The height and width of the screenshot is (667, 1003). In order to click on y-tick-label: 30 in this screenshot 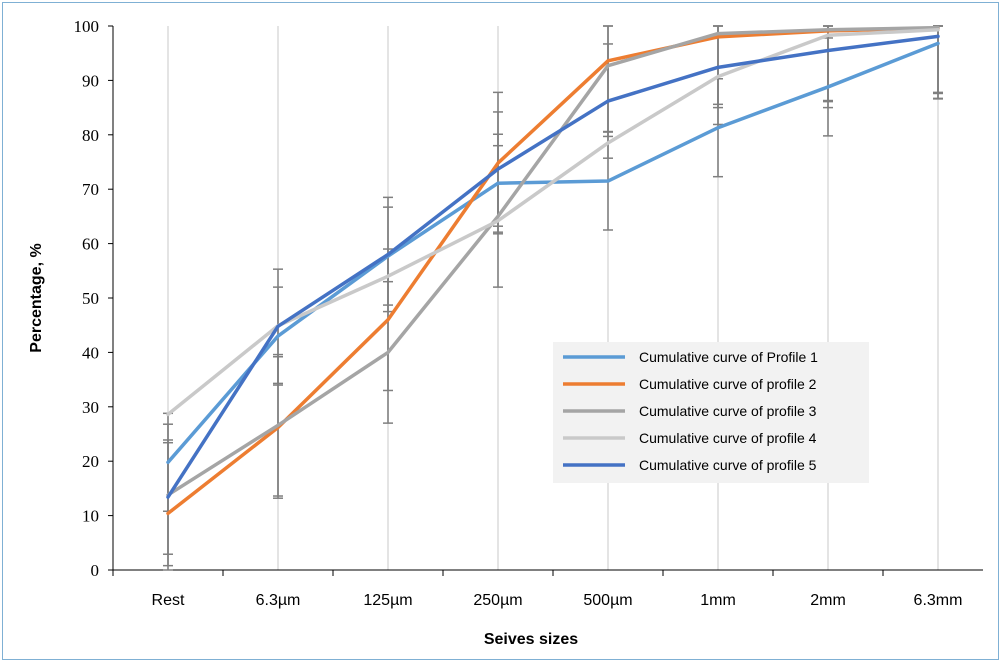, I will do `click(90, 407)`.